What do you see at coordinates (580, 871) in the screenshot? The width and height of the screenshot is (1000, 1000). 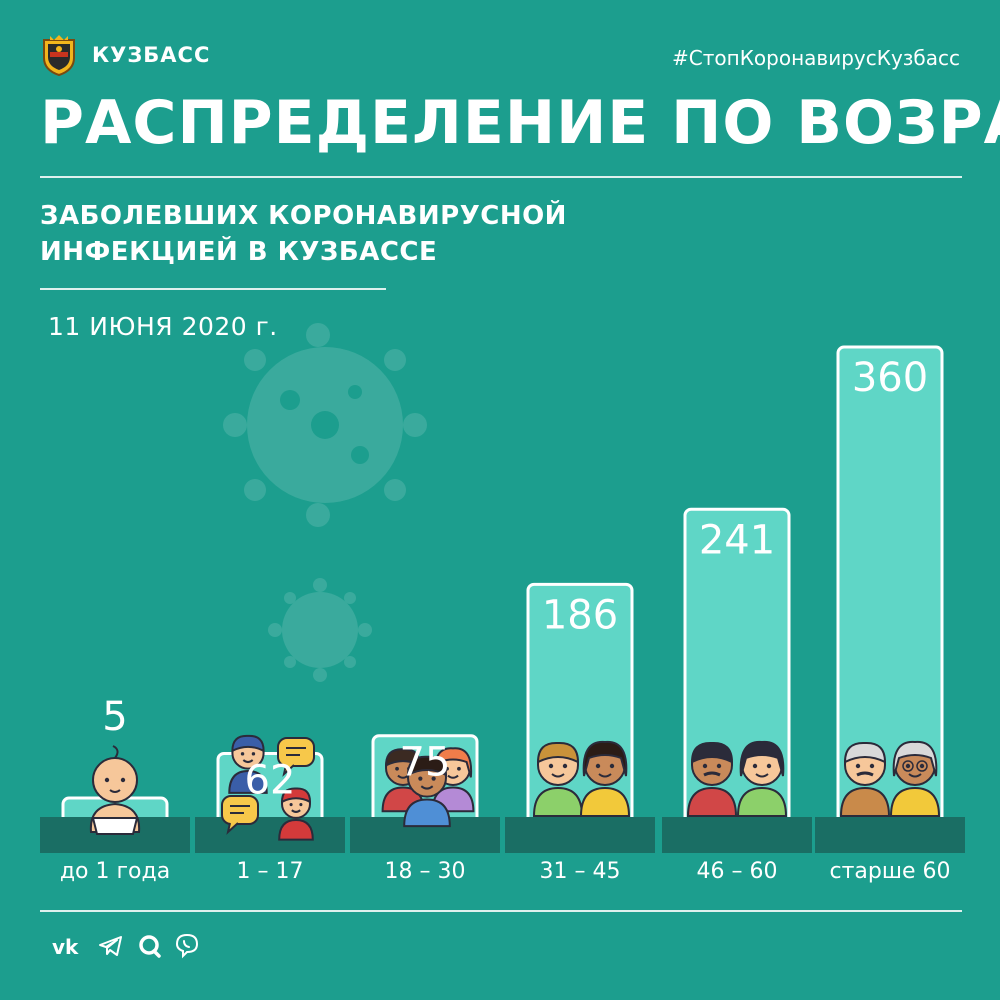 I see `category-label: 31 – 45` at bounding box center [580, 871].